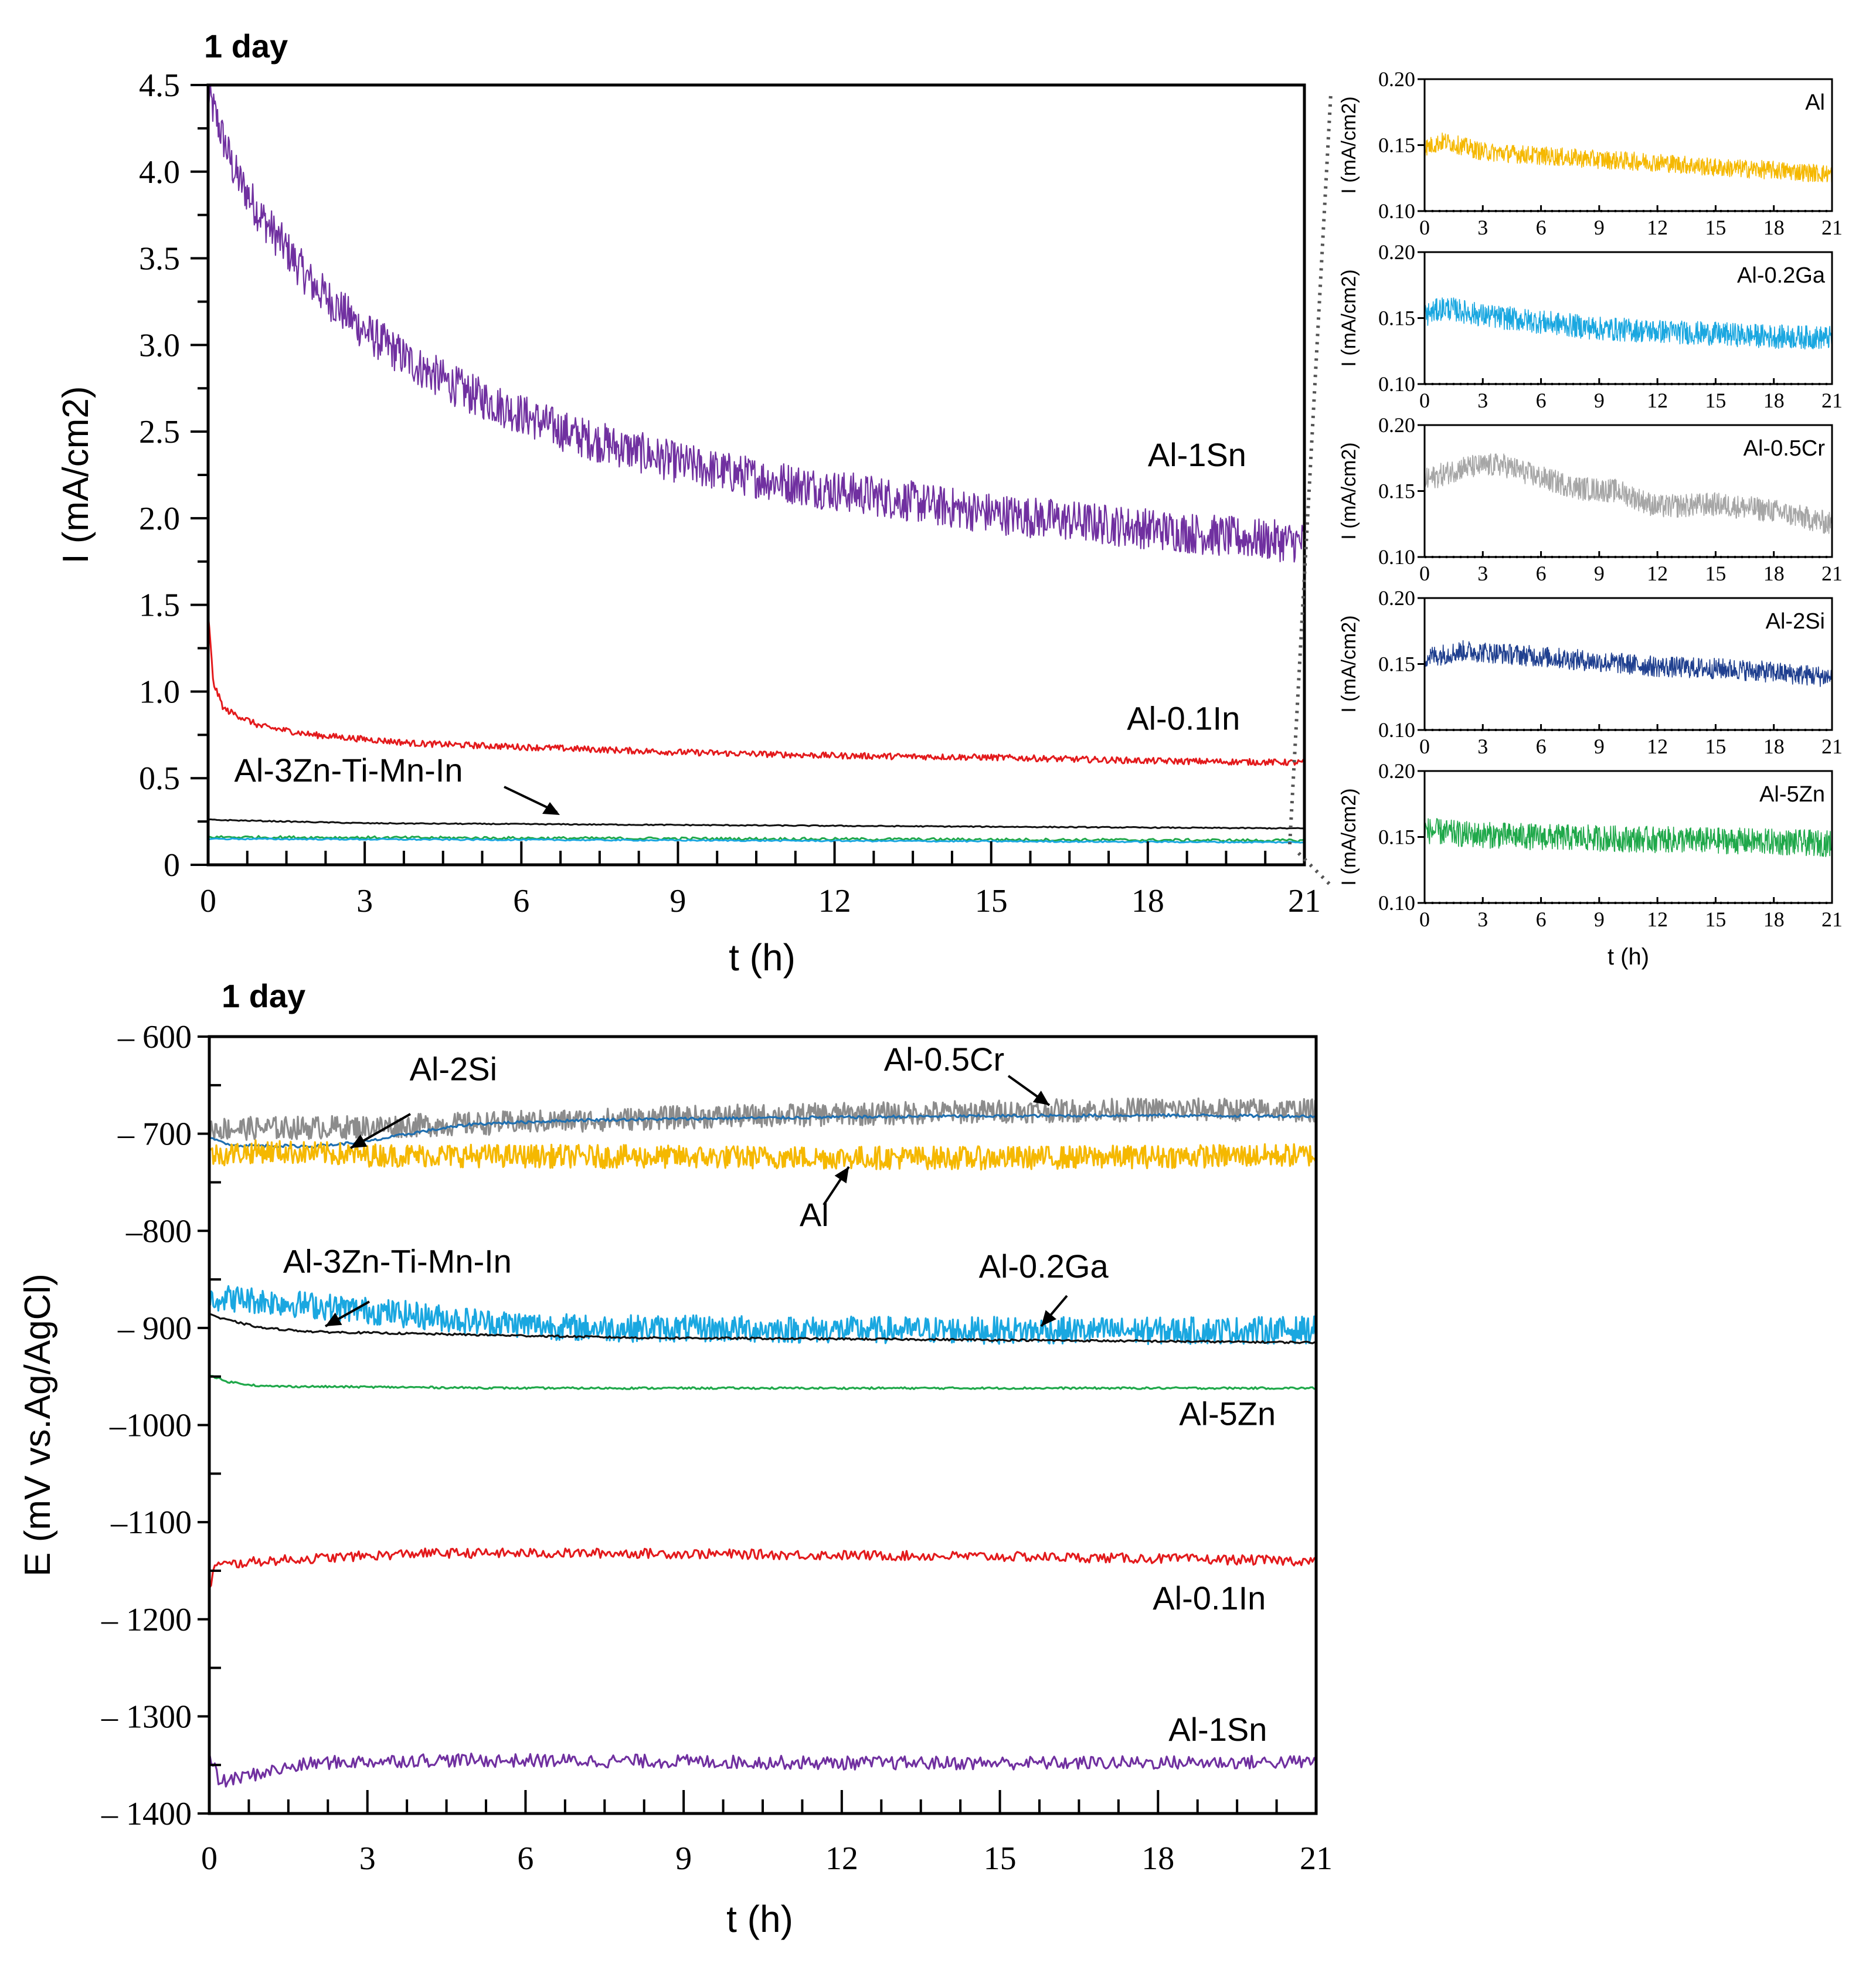 This screenshot has height=1980, width=1876. I want to click on y-tick-label-current: 0.5, so click(159, 778).